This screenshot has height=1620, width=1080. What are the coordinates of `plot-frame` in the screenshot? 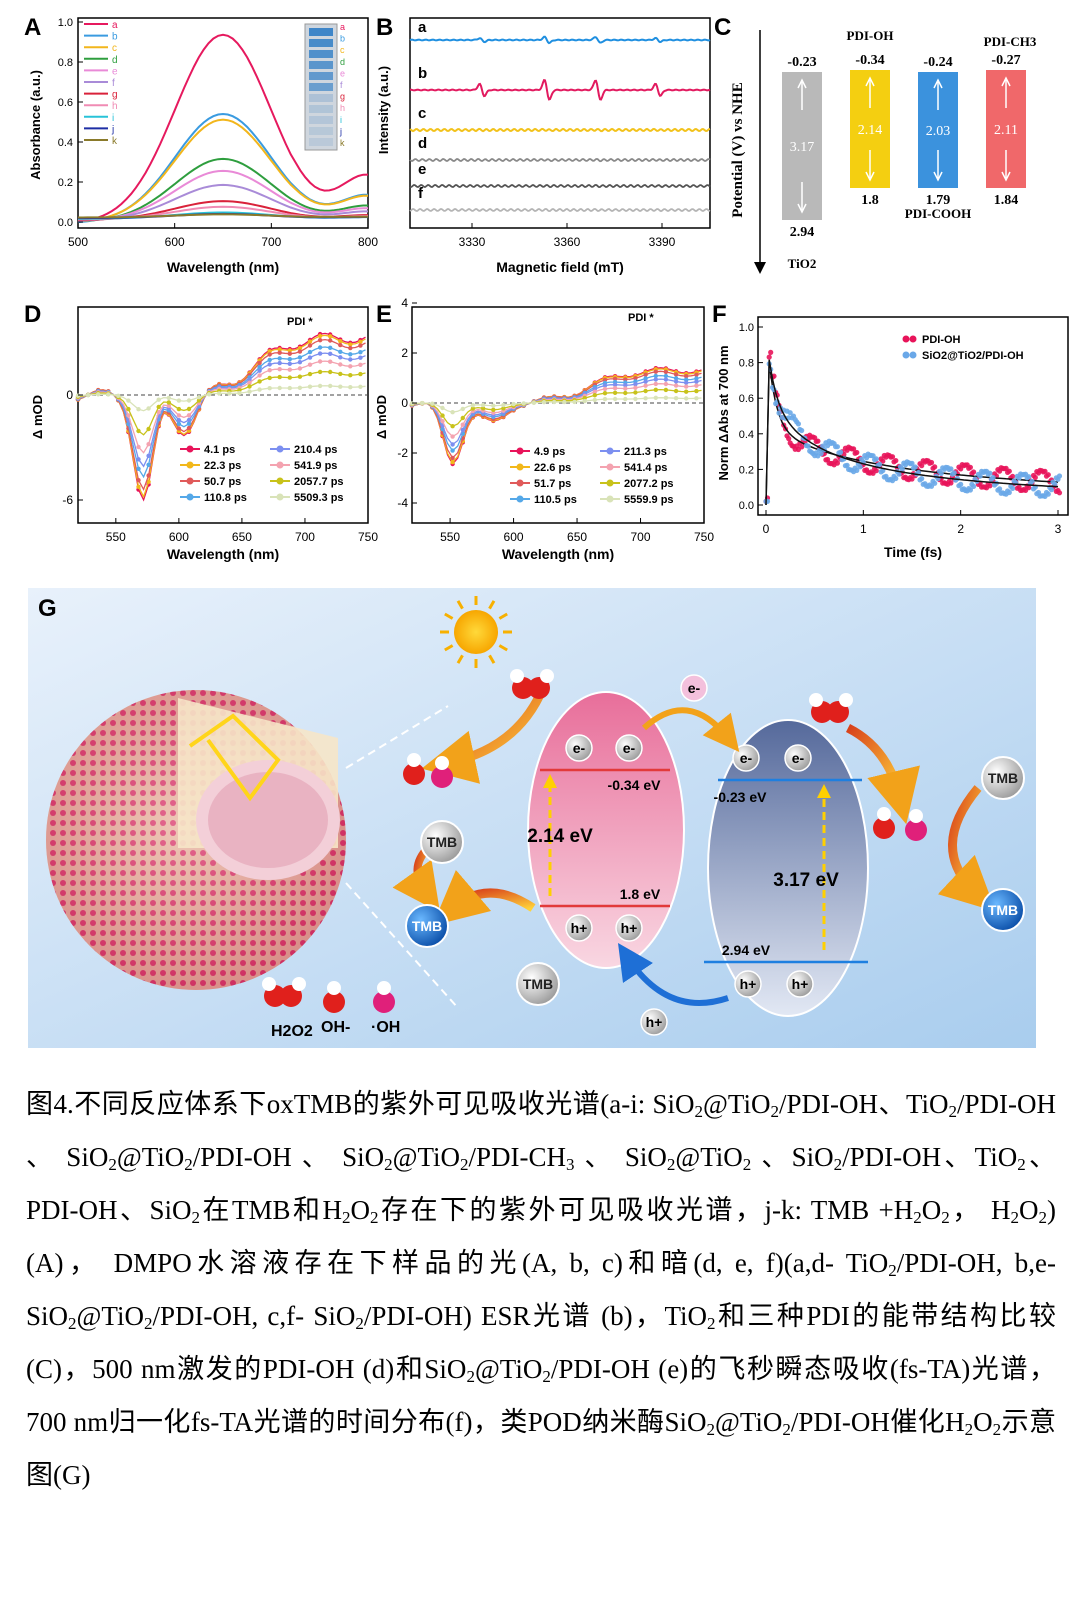 It's located at (558, 415).